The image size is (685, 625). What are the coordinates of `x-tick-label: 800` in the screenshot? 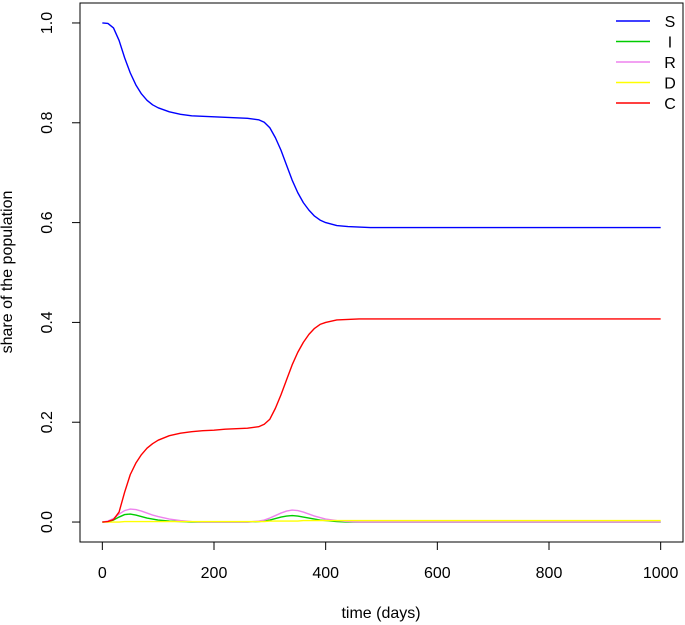 It's located at (549, 573).